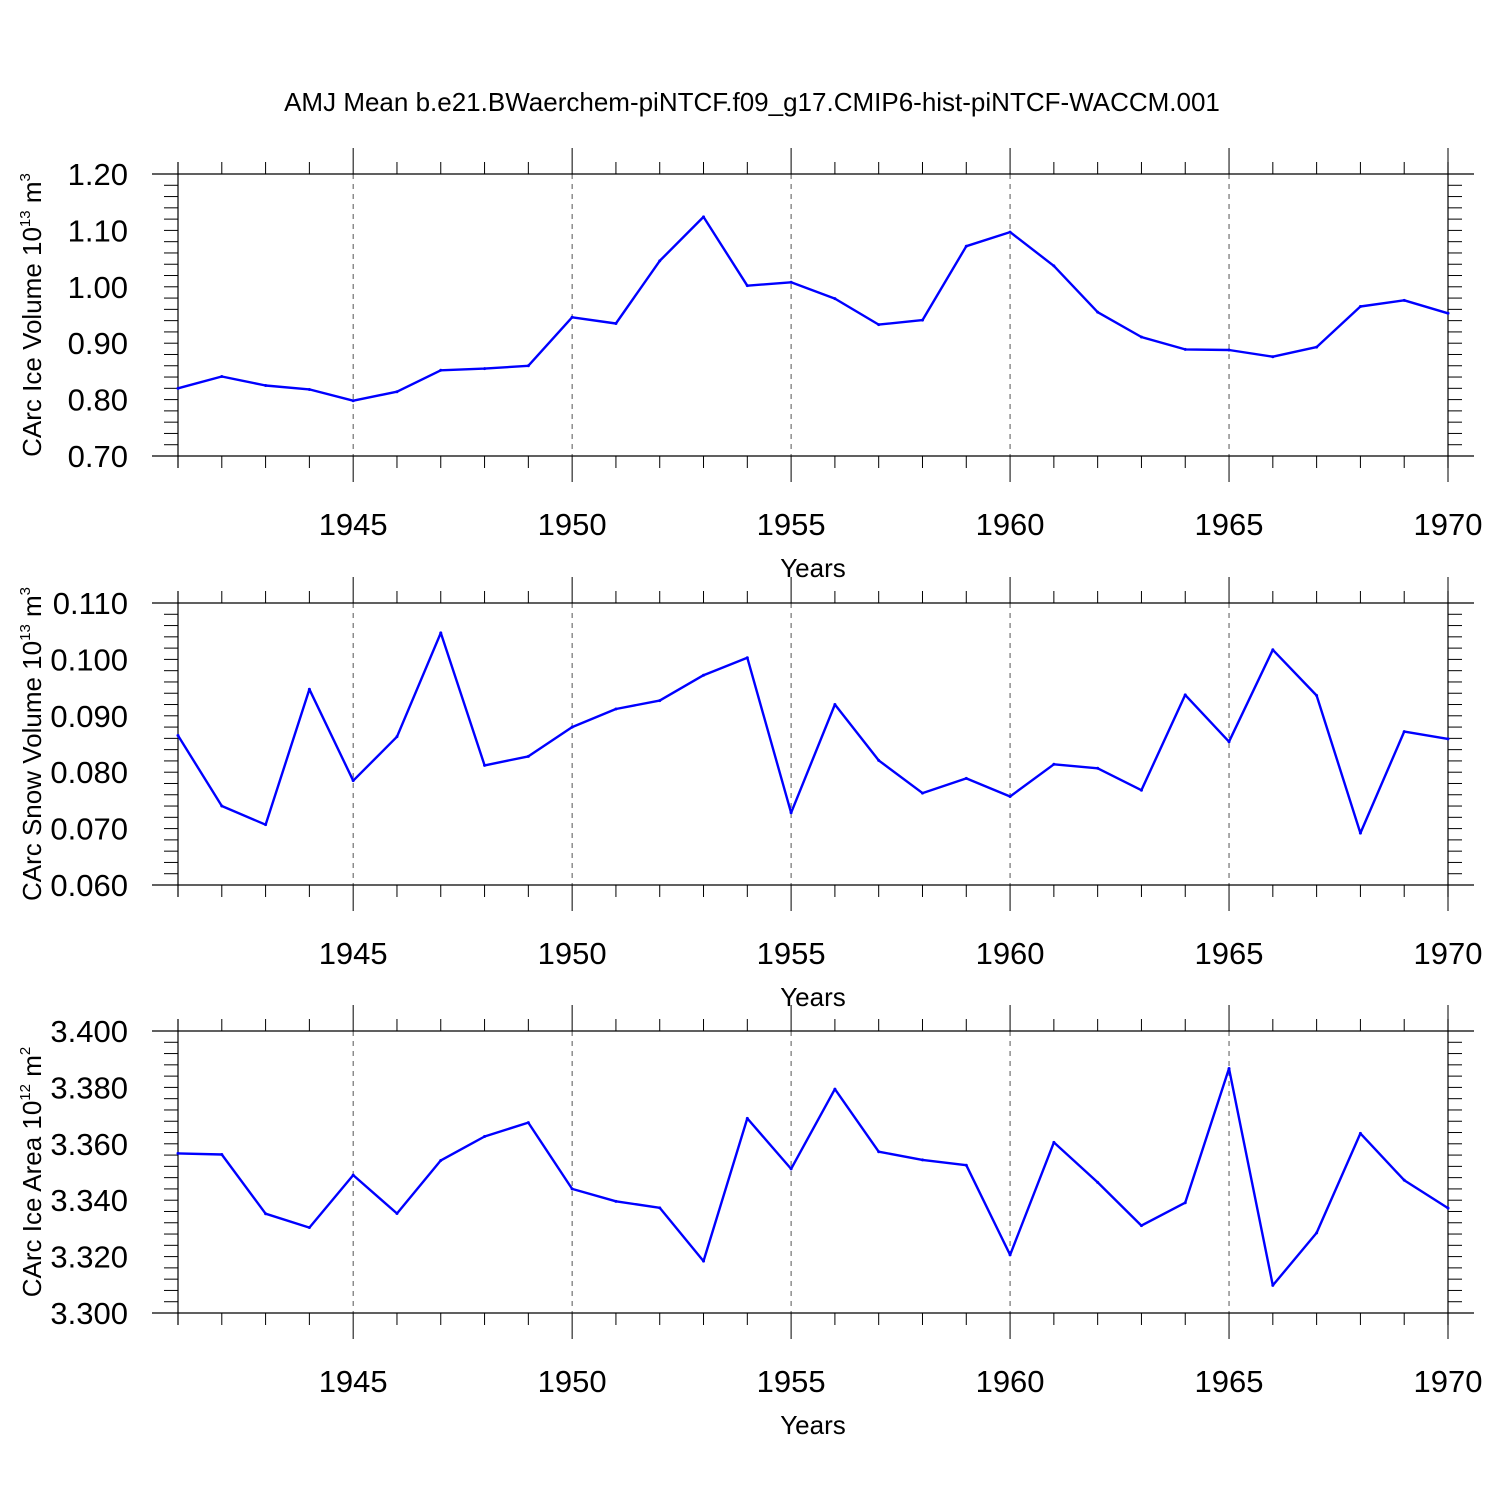  I want to click on y-axis-label-exponent: 12, so click(25, 1092).